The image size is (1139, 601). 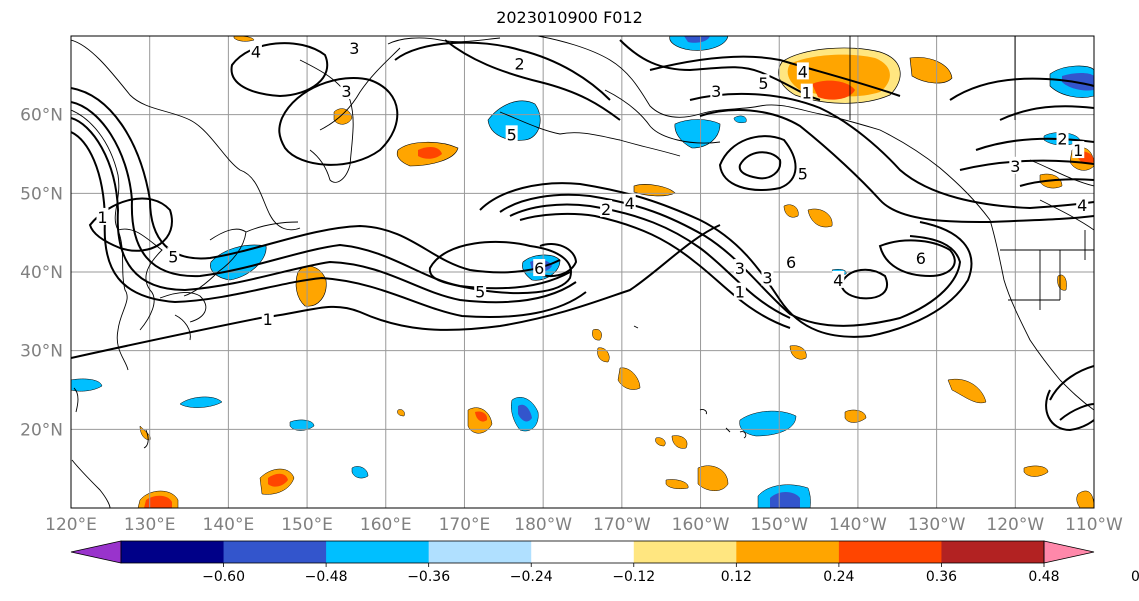 I want to click on colorbar-outline, so click(x=582, y=552).